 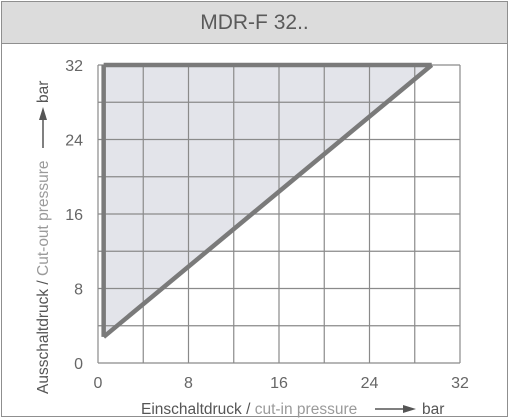 I want to click on y-tick-label: 0, so click(x=78, y=364).